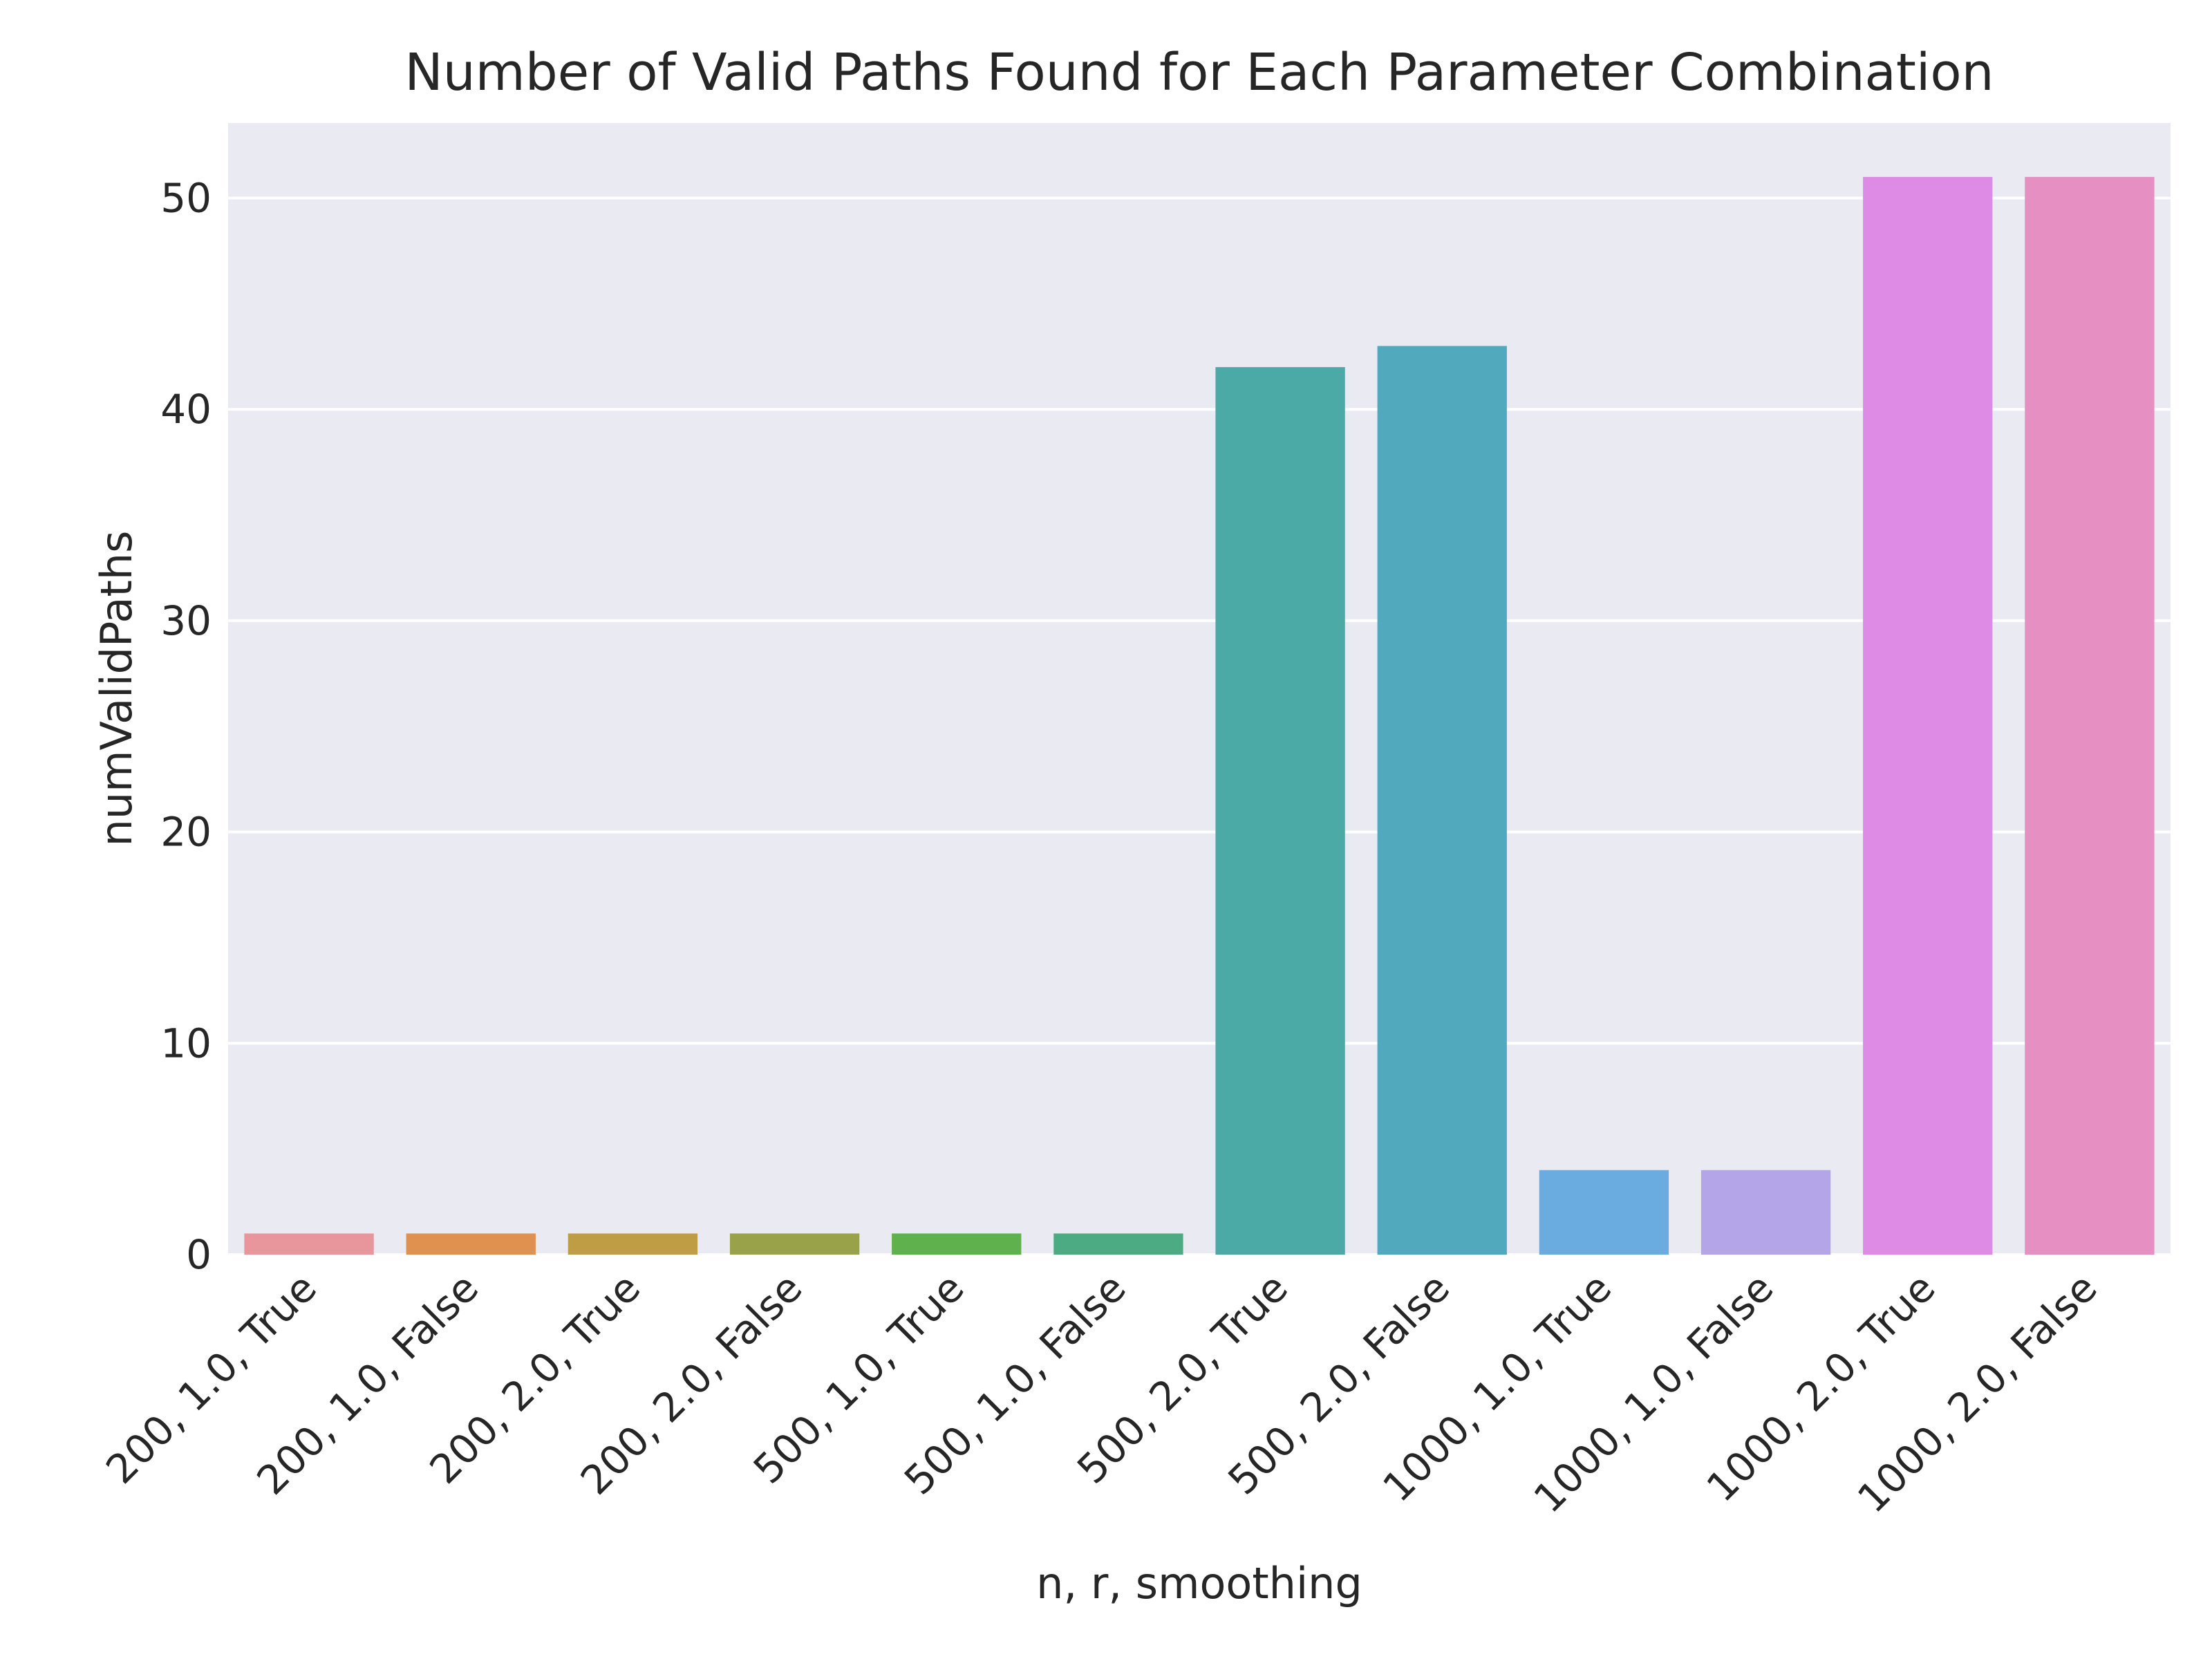 This screenshot has height=1659, width=2212. What do you see at coordinates (116, 689) in the screenshot?
I see `y-axis-label: numValidPaths` at bounding box center [116, 689].